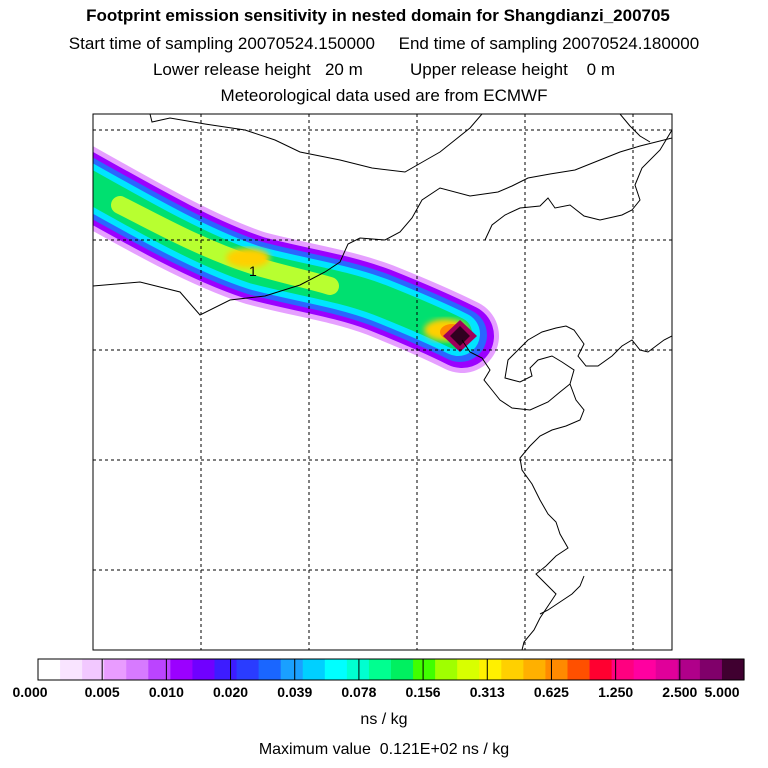  Describe the element at coordinates (102, 692) in the screenshot. I see `colorbar-tick-label: 0.005` at that location.